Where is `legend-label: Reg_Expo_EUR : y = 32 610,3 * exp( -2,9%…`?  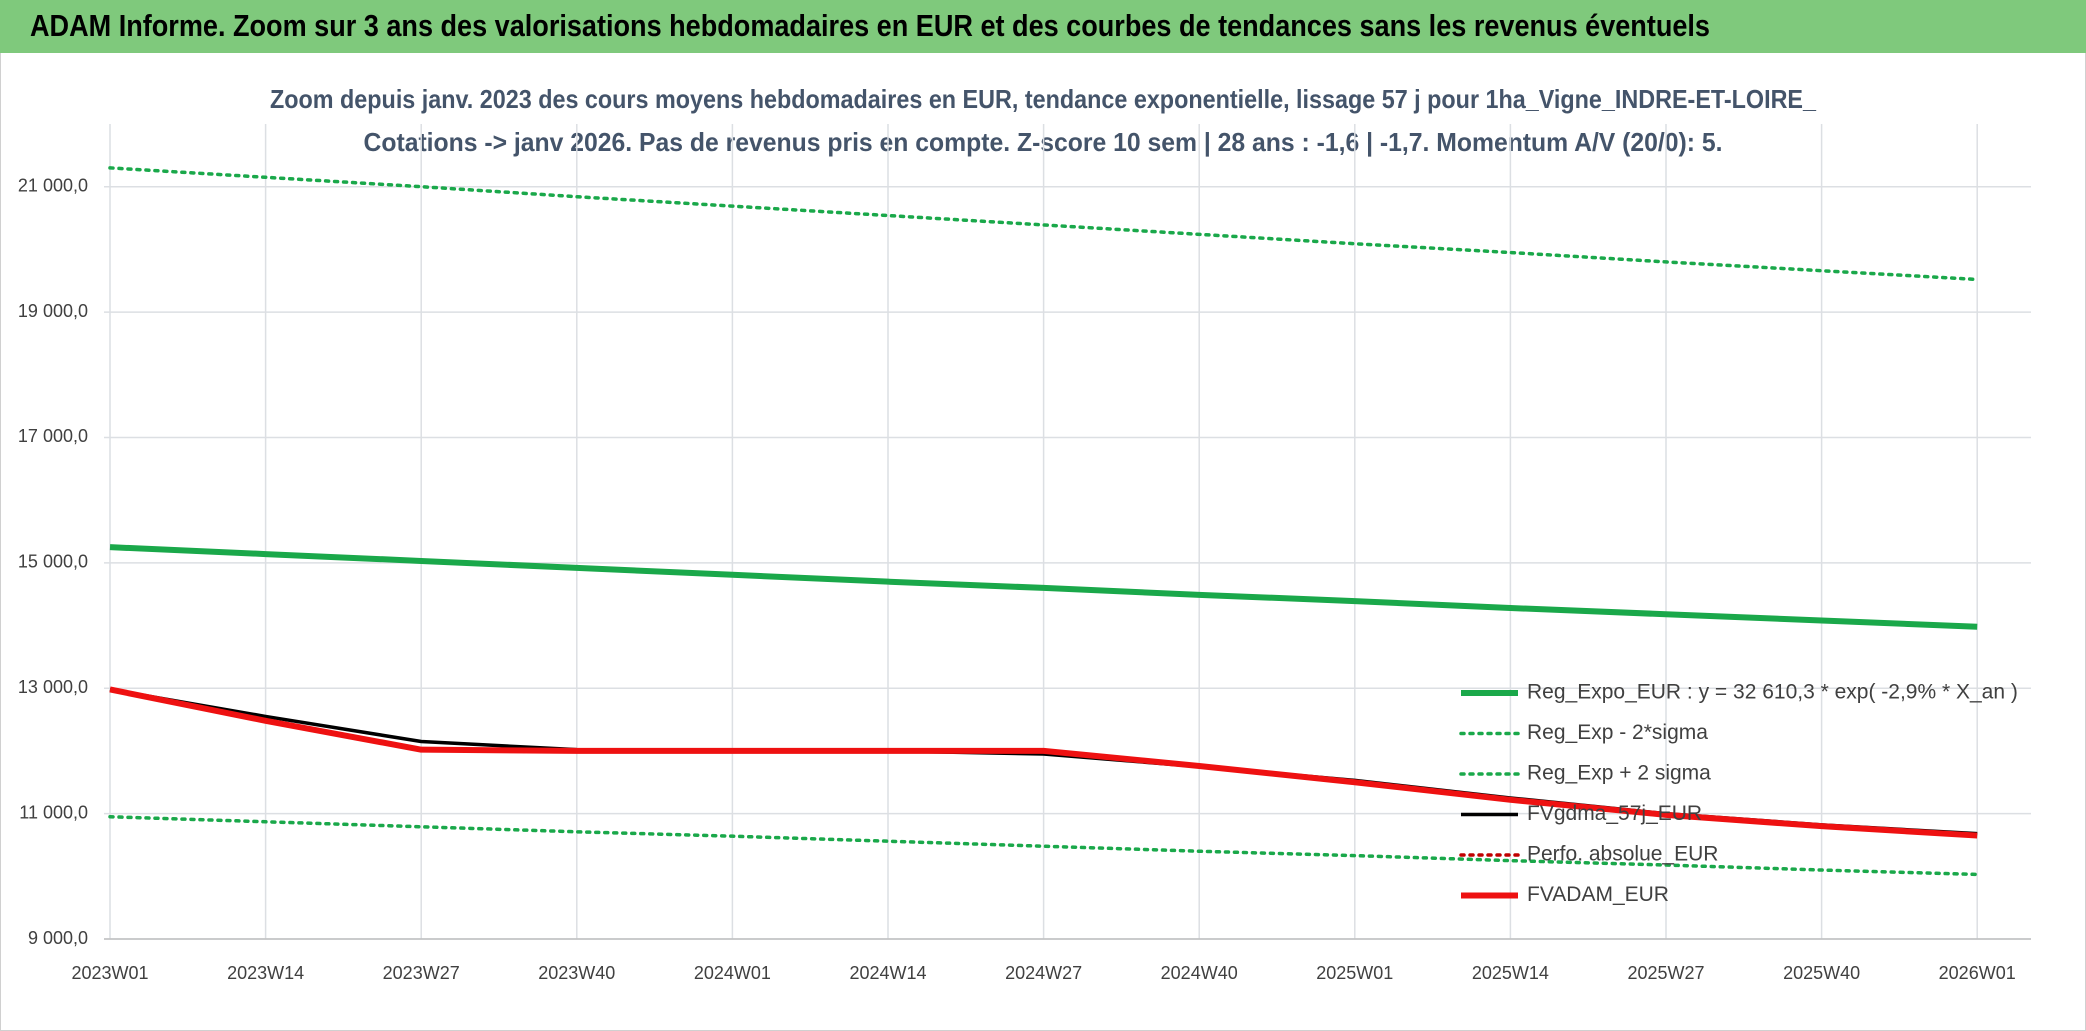
legend-label: Reg_Expo_EUR : y = 32 610,3 * exp( -2,9%… is located at coordinates (1772, 692).